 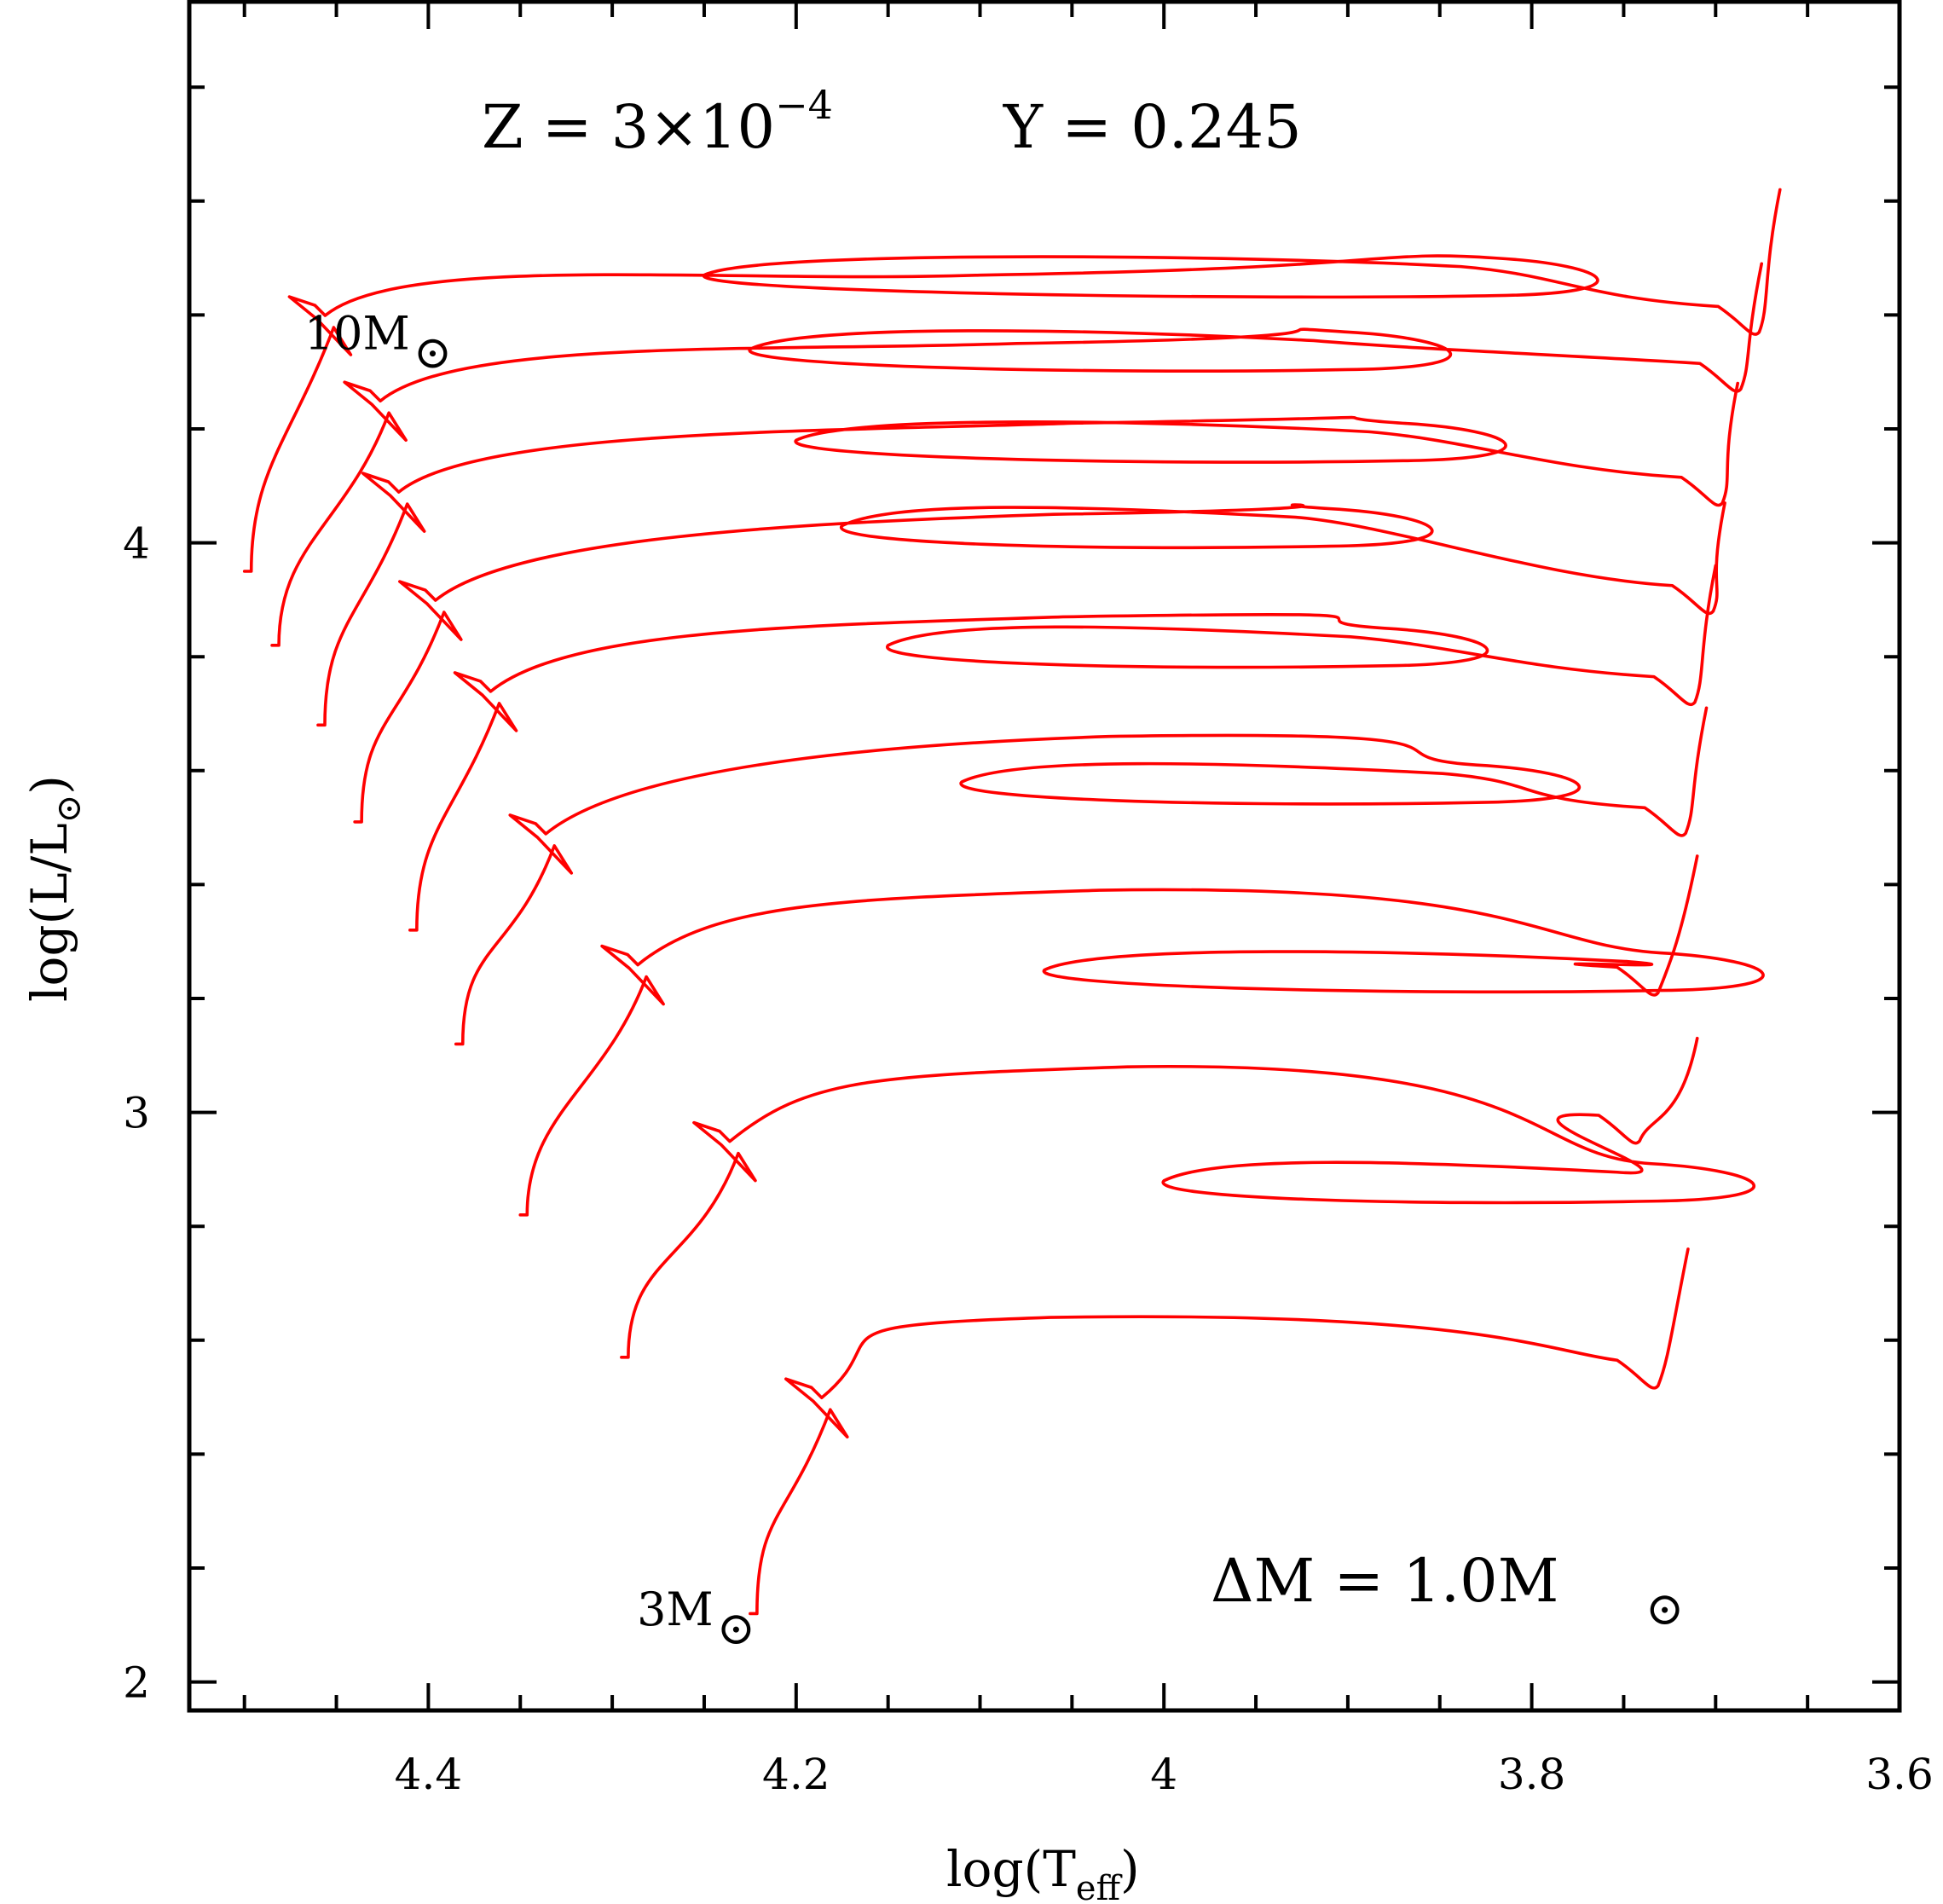 What do you see at coordinates (429, 1774) in the screenshot?
I see `x-tick-label: 4.4` at bounding box center [429, 1774].